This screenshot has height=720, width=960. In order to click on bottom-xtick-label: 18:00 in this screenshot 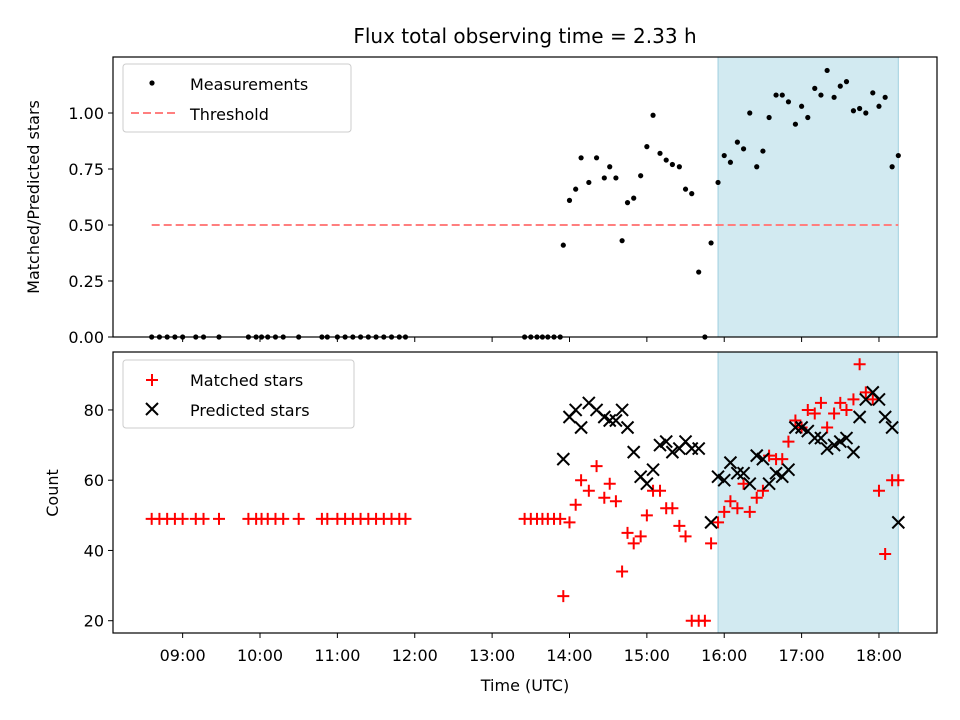, I will do `click(879, 655)`.